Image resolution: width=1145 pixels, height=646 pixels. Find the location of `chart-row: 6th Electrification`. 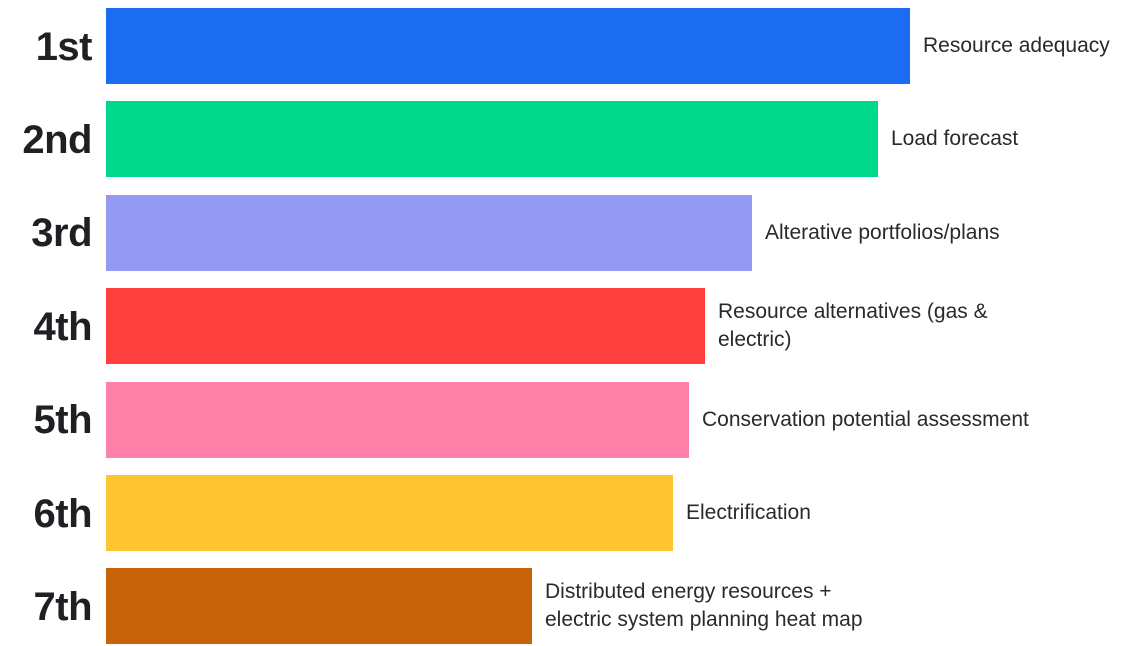

chart-row: 6th Electrification is located at coordinates (572, 514).